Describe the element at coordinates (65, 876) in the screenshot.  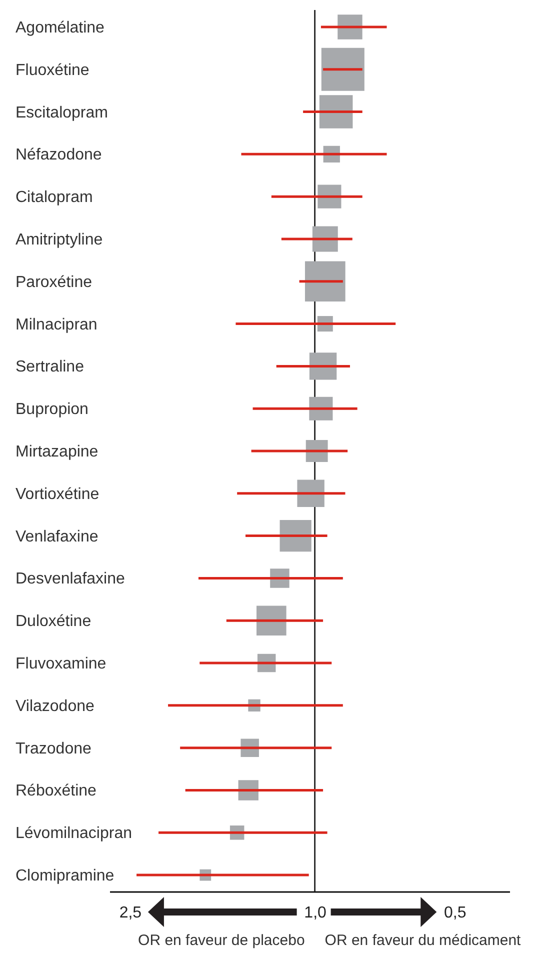
I see `y-tick-label: Clomipramine` at that location.